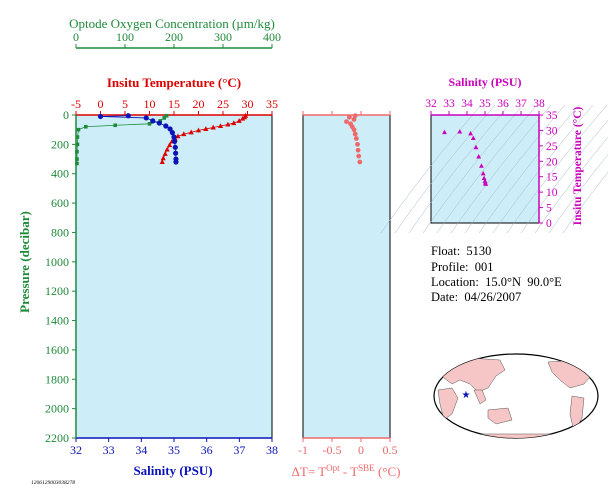 This screenshot has width=608, height=500. What do you see at coordinates (549, 209) in the screenshot?
I see `ts-temperature-tick-label: 5` at bounding box center [549, 209].